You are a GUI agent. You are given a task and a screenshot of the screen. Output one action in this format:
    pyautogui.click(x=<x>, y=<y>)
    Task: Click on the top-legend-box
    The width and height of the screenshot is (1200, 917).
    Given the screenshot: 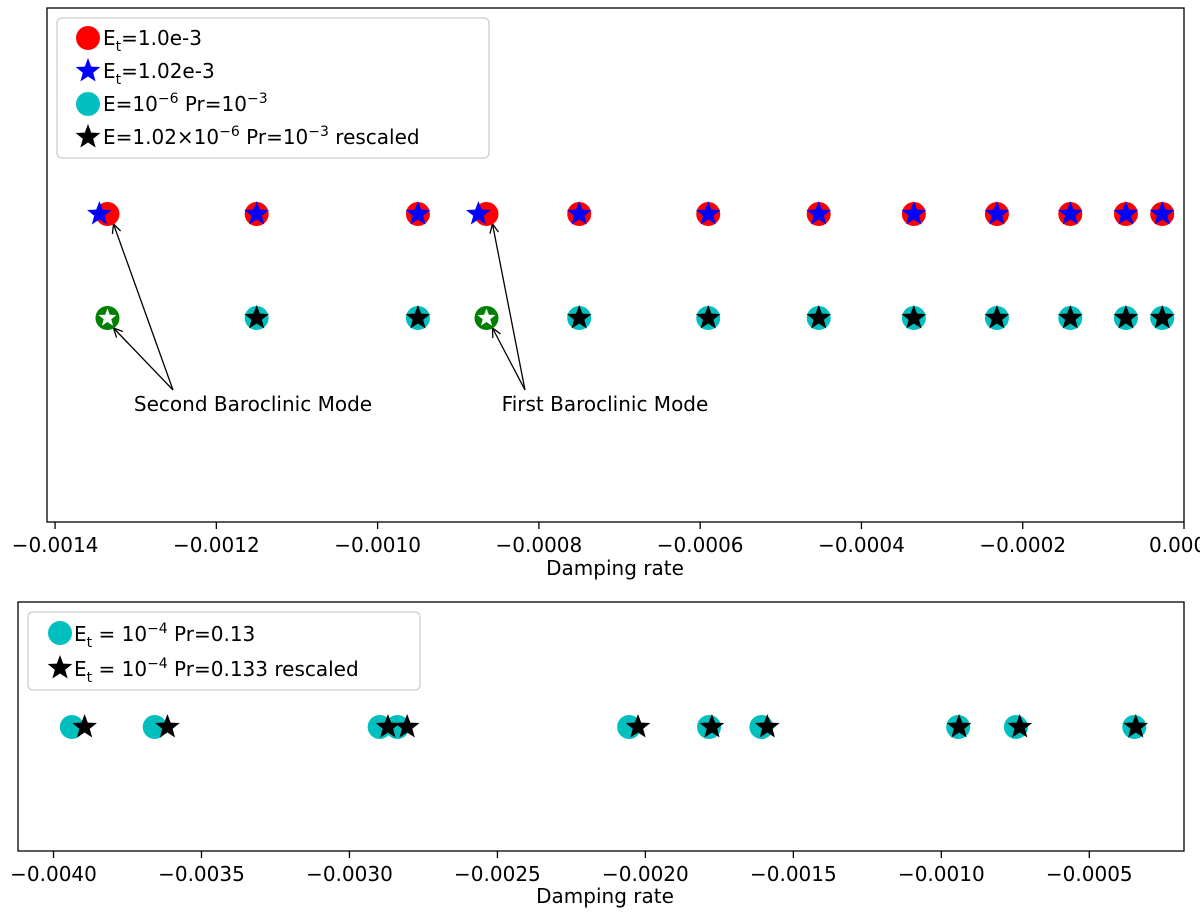 What is the action you would take?
    pyautogui.click(x=273, y=88)
    